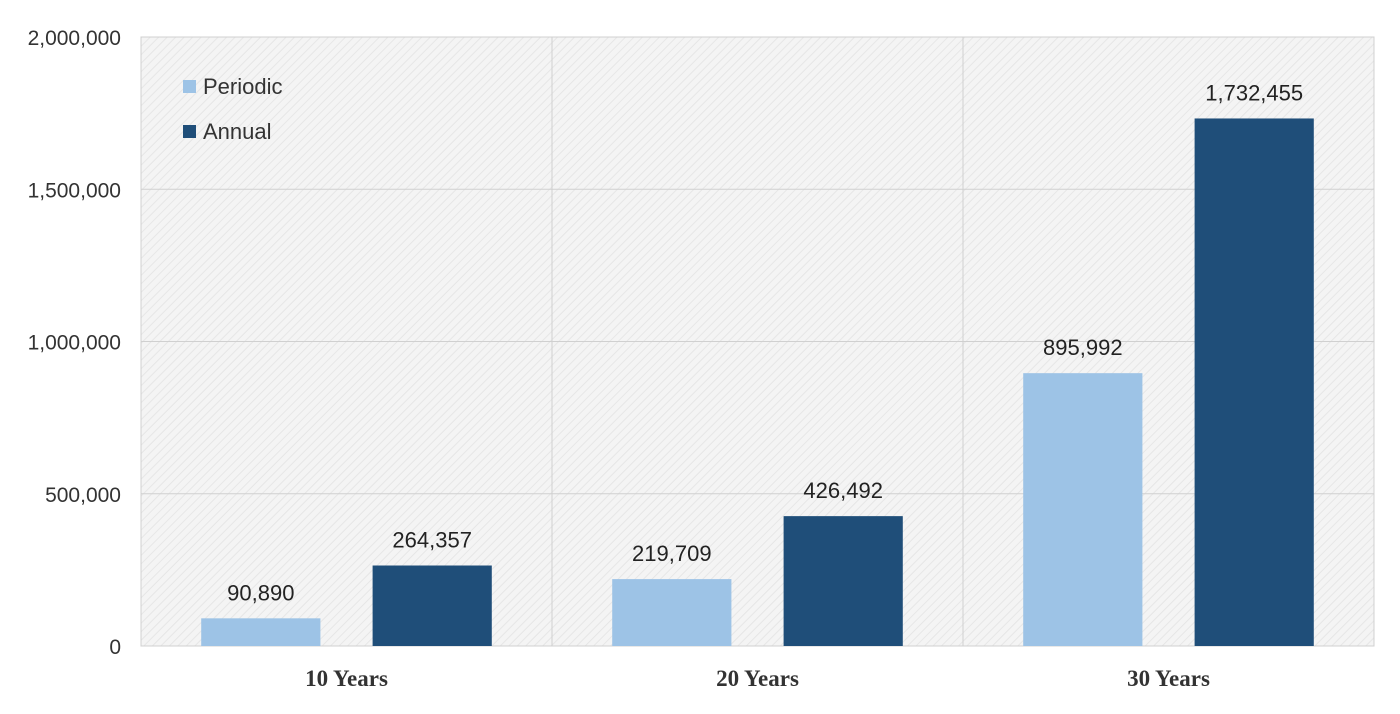  Describe the element at coordinates (260, 592) in the screenshot. I see `data-label: 90,890` at that location.